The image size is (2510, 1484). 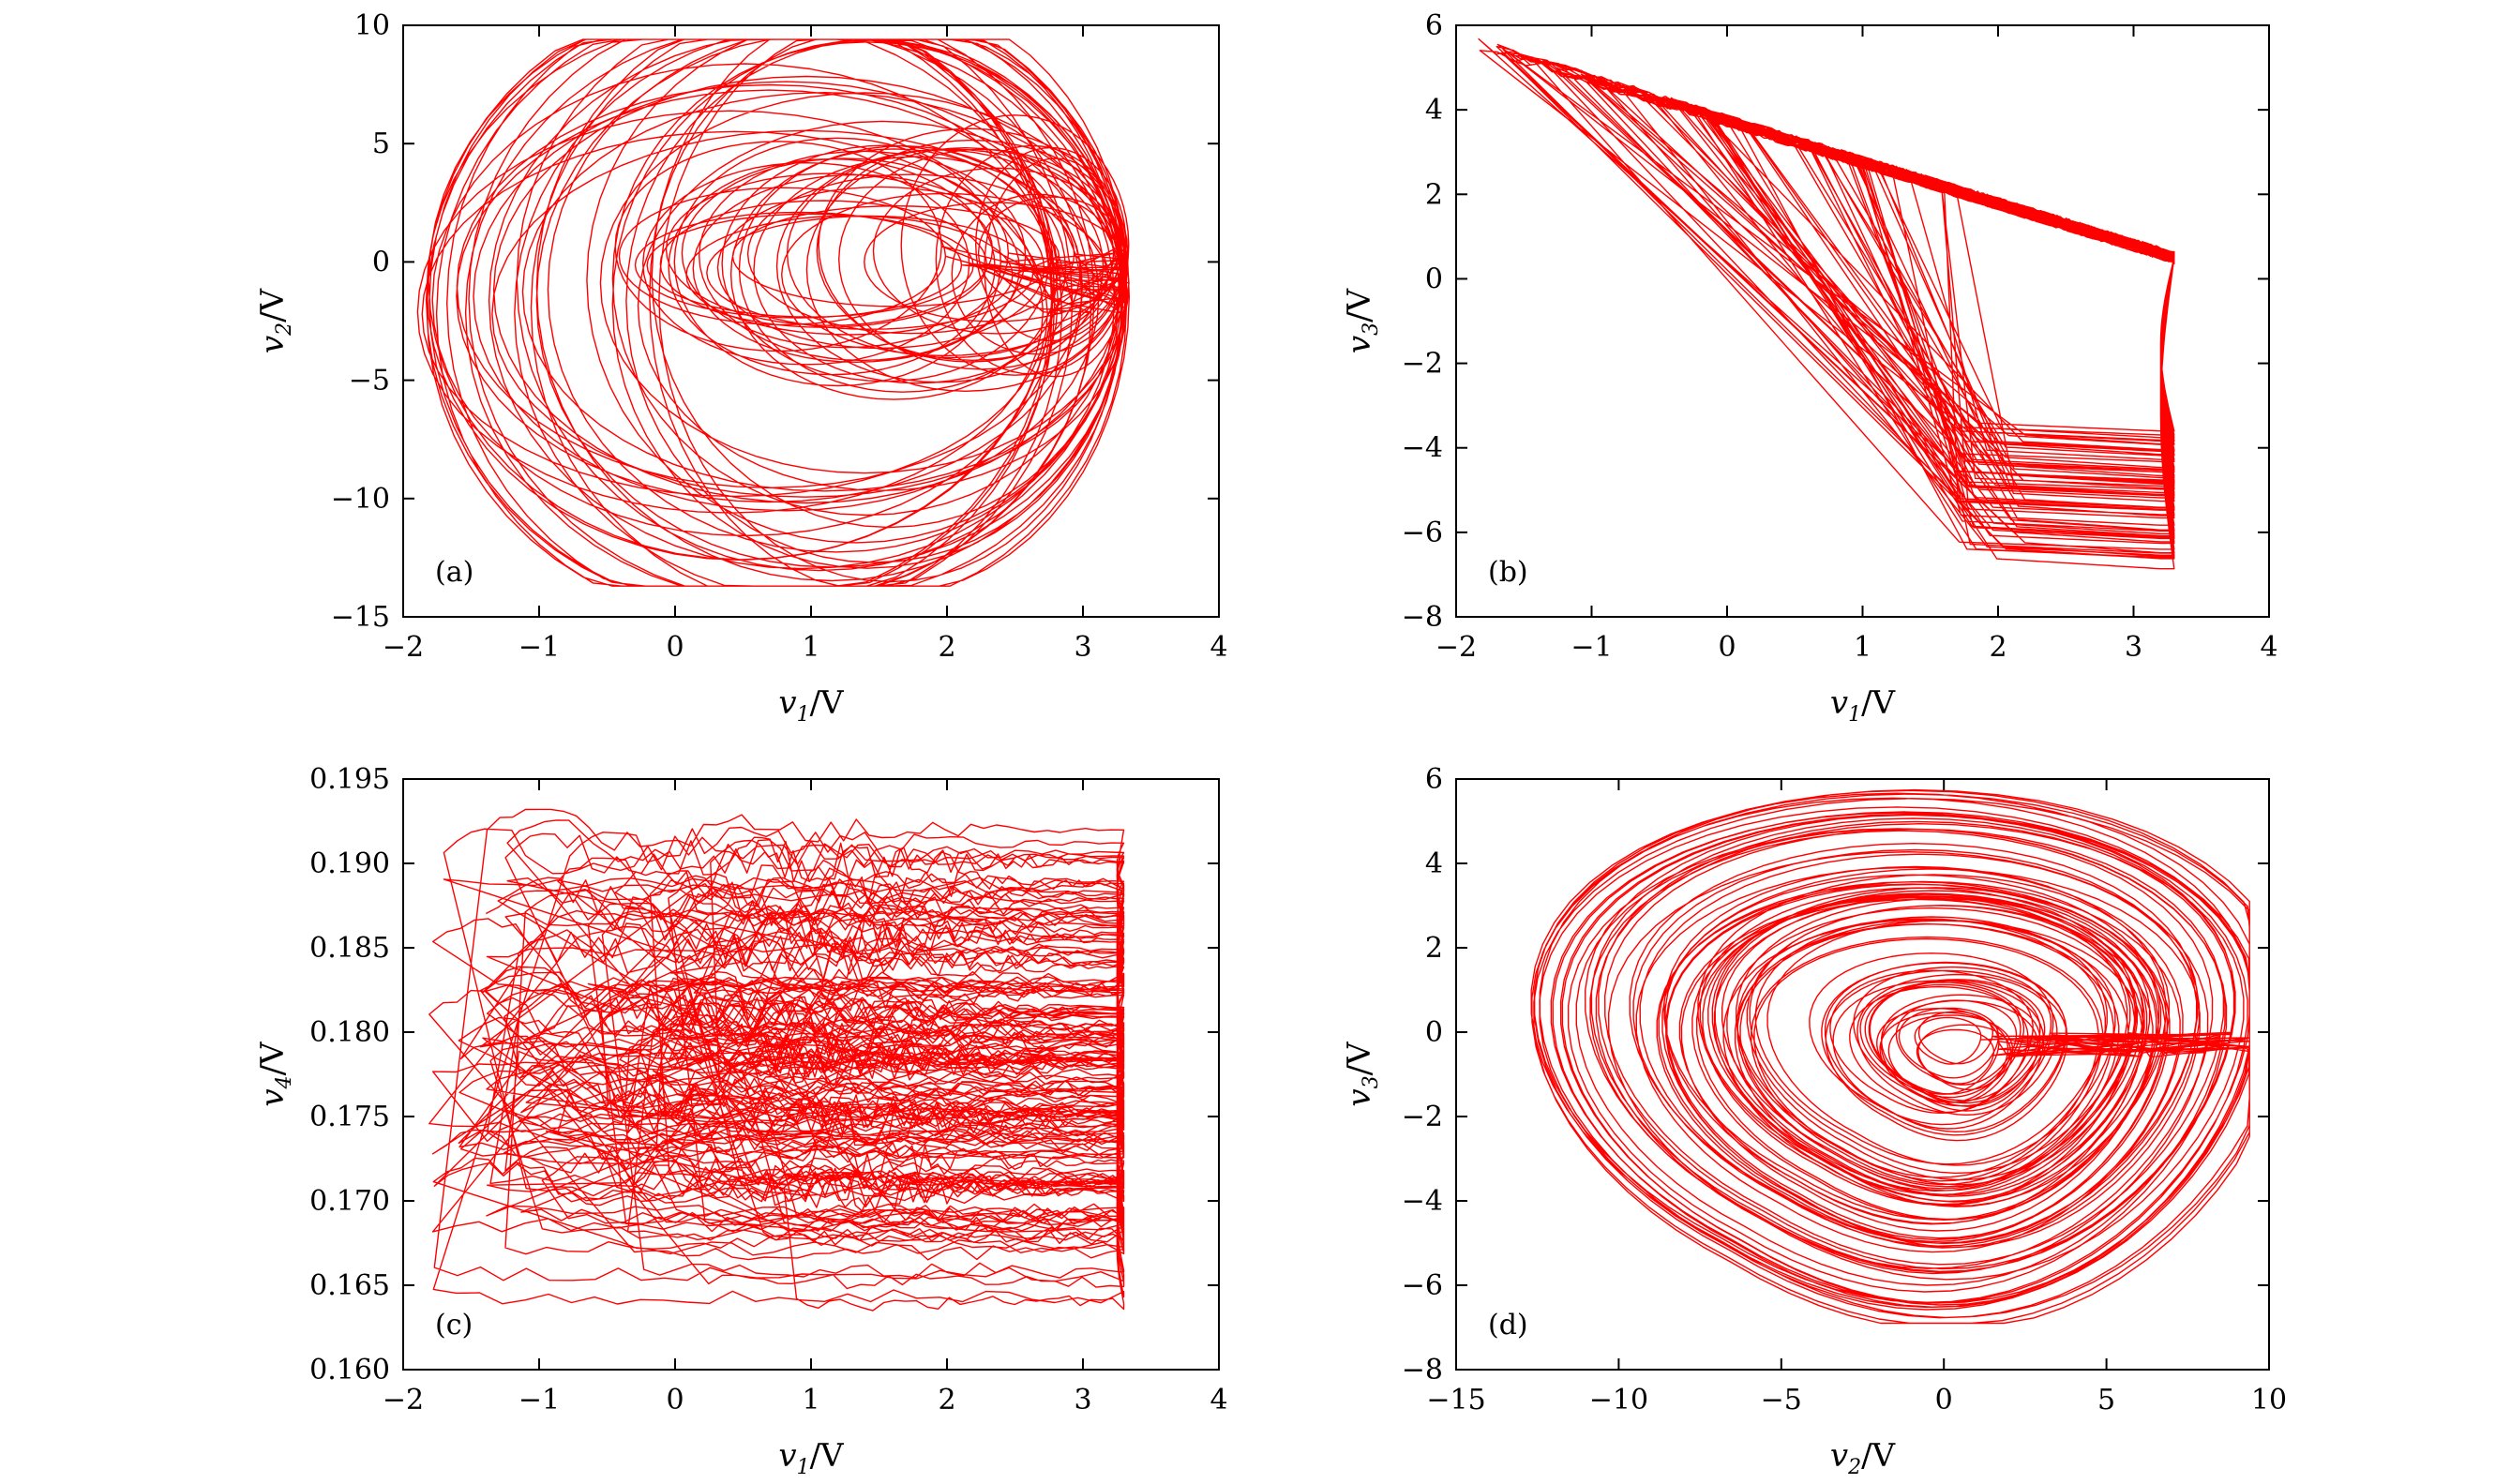 I want to click on y-tick-label: 0.185, so click(x=349, y=948).